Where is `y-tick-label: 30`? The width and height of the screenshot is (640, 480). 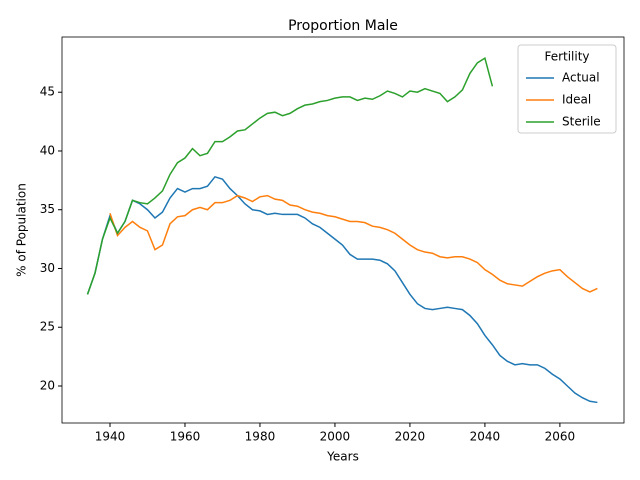
y-tick-label: 30 is located at coordinates (47, 268).